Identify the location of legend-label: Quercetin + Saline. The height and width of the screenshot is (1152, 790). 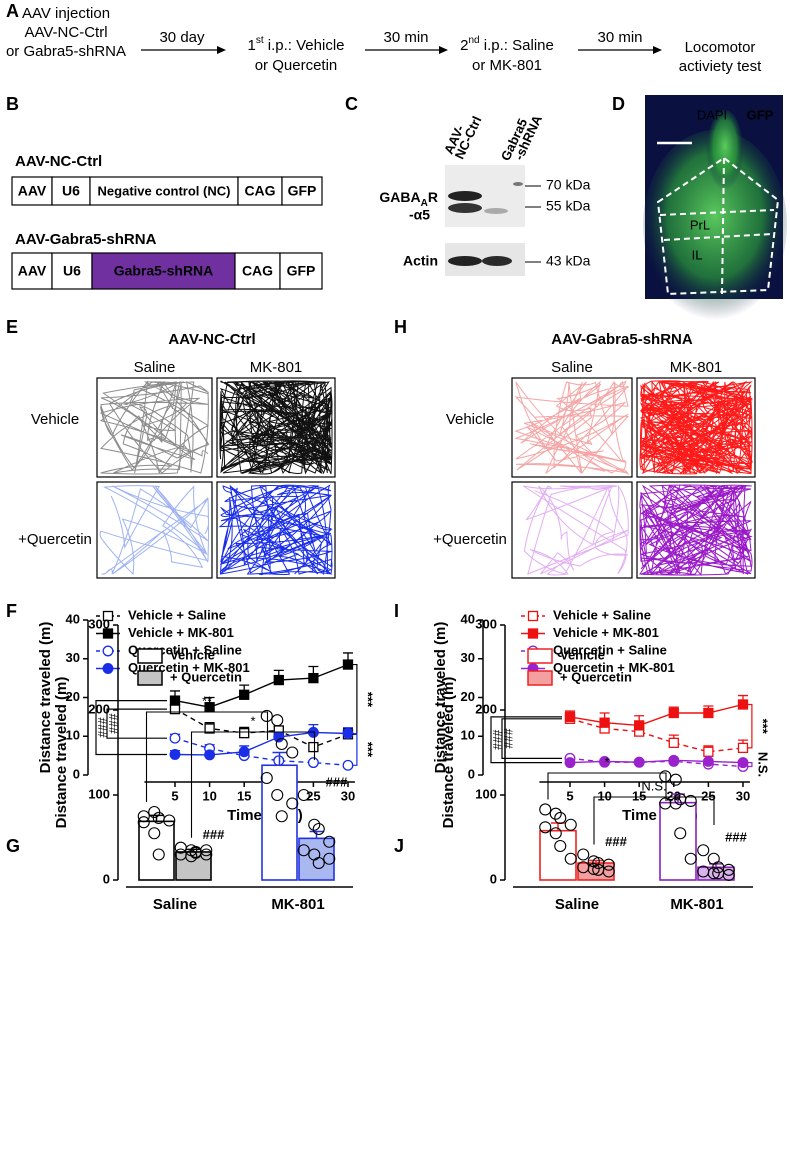
(610, 649).